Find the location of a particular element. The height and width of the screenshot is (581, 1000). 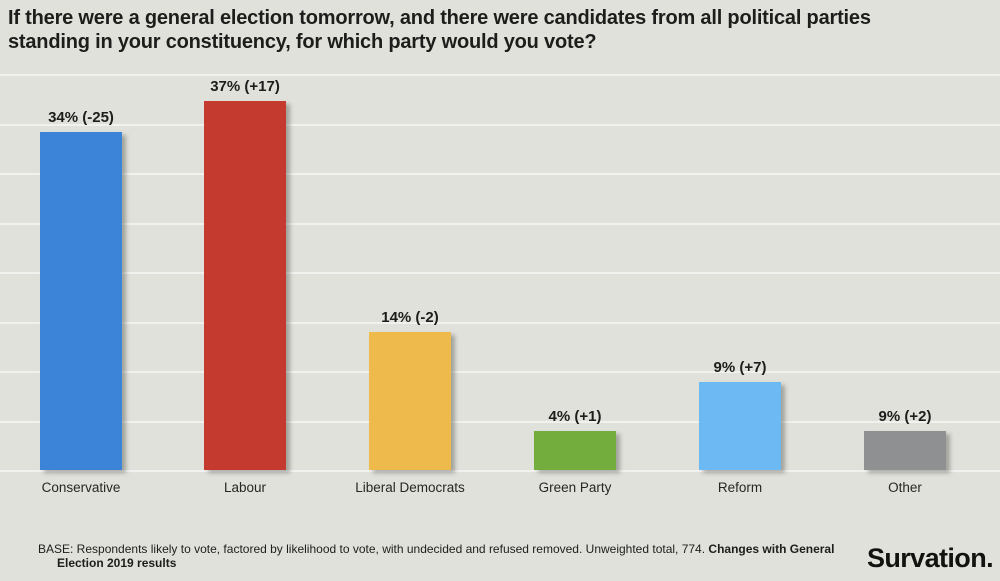

gridline-0pct is located at coordinates (500, 471).